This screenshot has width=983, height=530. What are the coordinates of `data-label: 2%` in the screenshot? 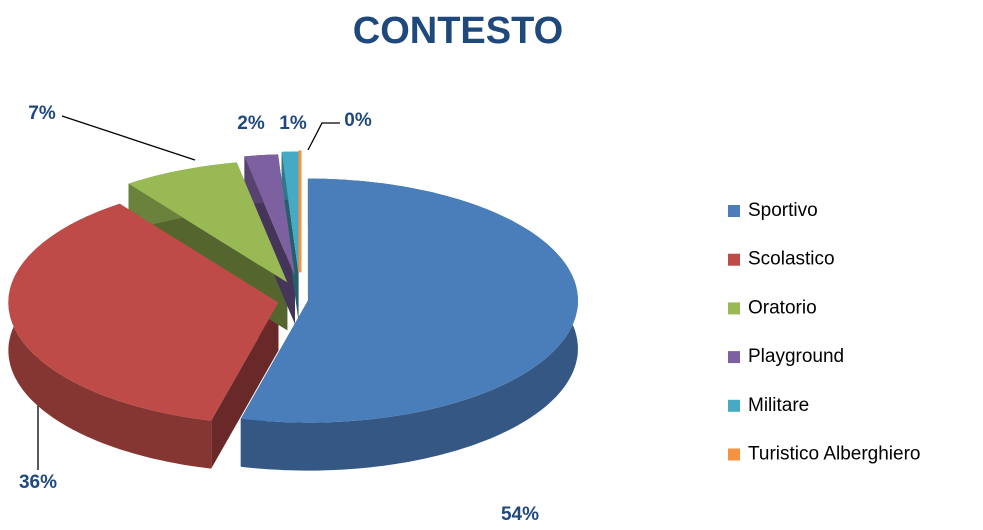 It's located at (251, 123).